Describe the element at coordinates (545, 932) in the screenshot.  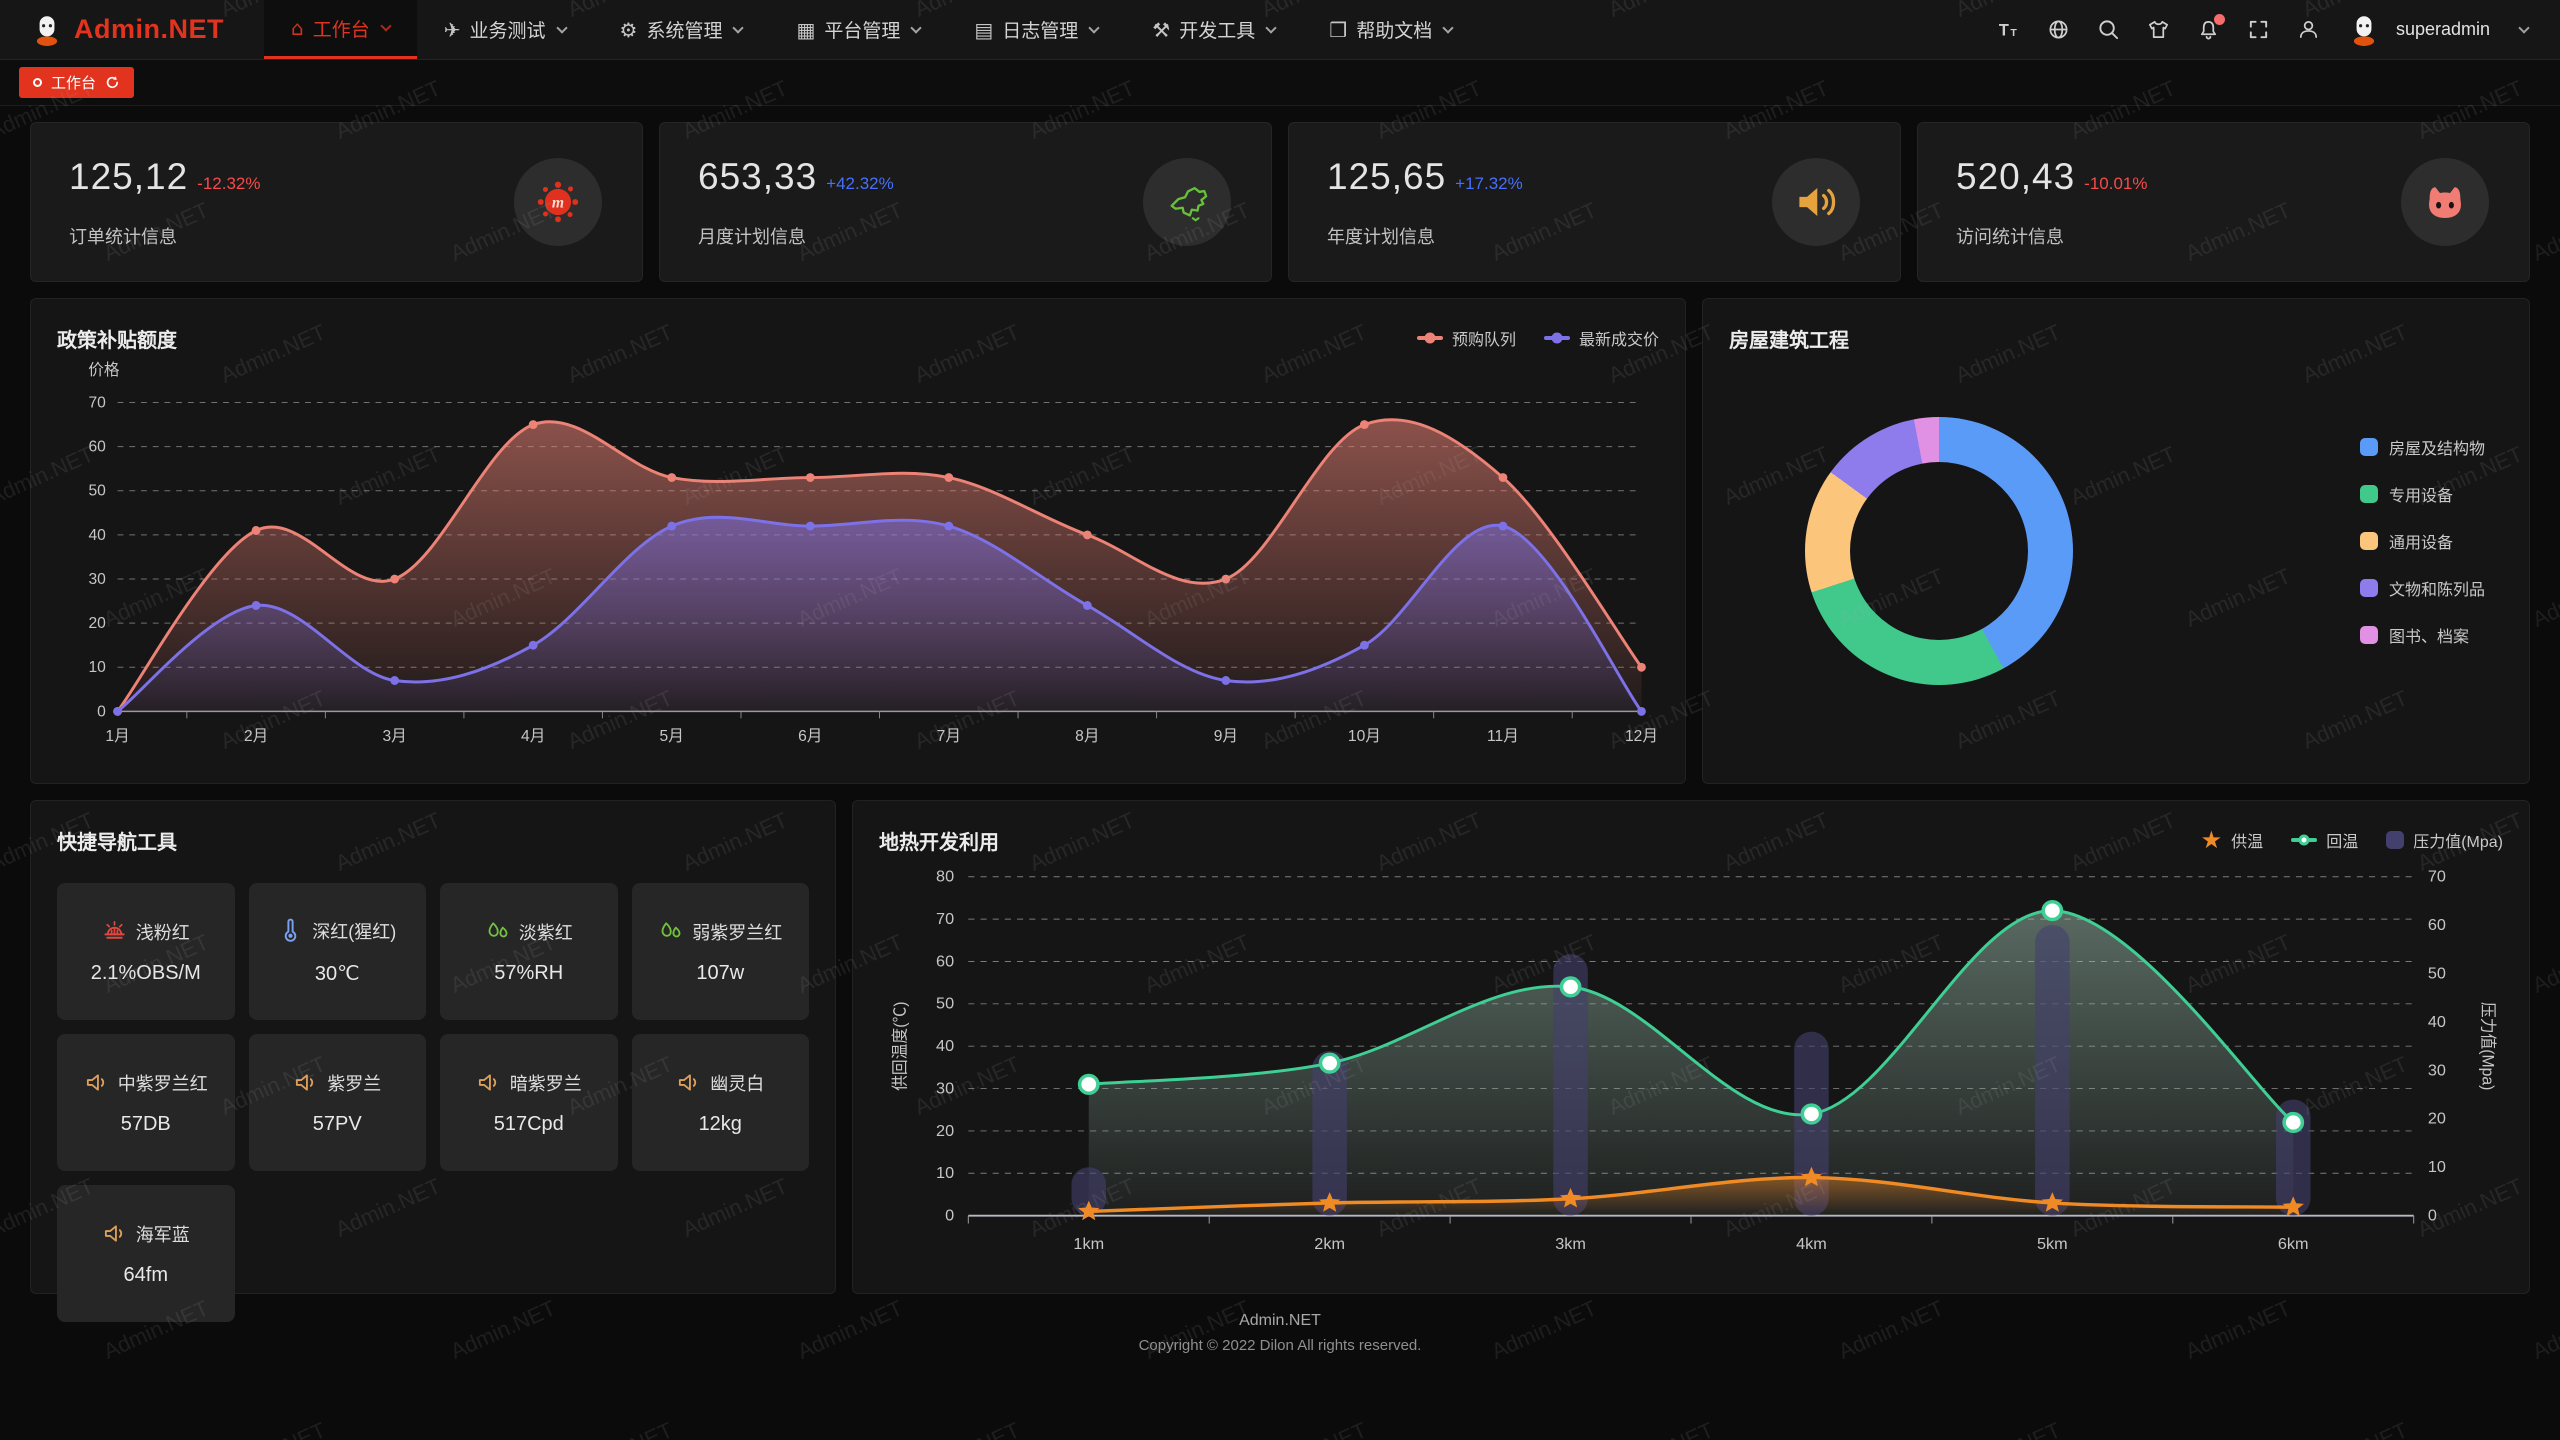
I see `quick-nav-label: 淡紫红` at that location.